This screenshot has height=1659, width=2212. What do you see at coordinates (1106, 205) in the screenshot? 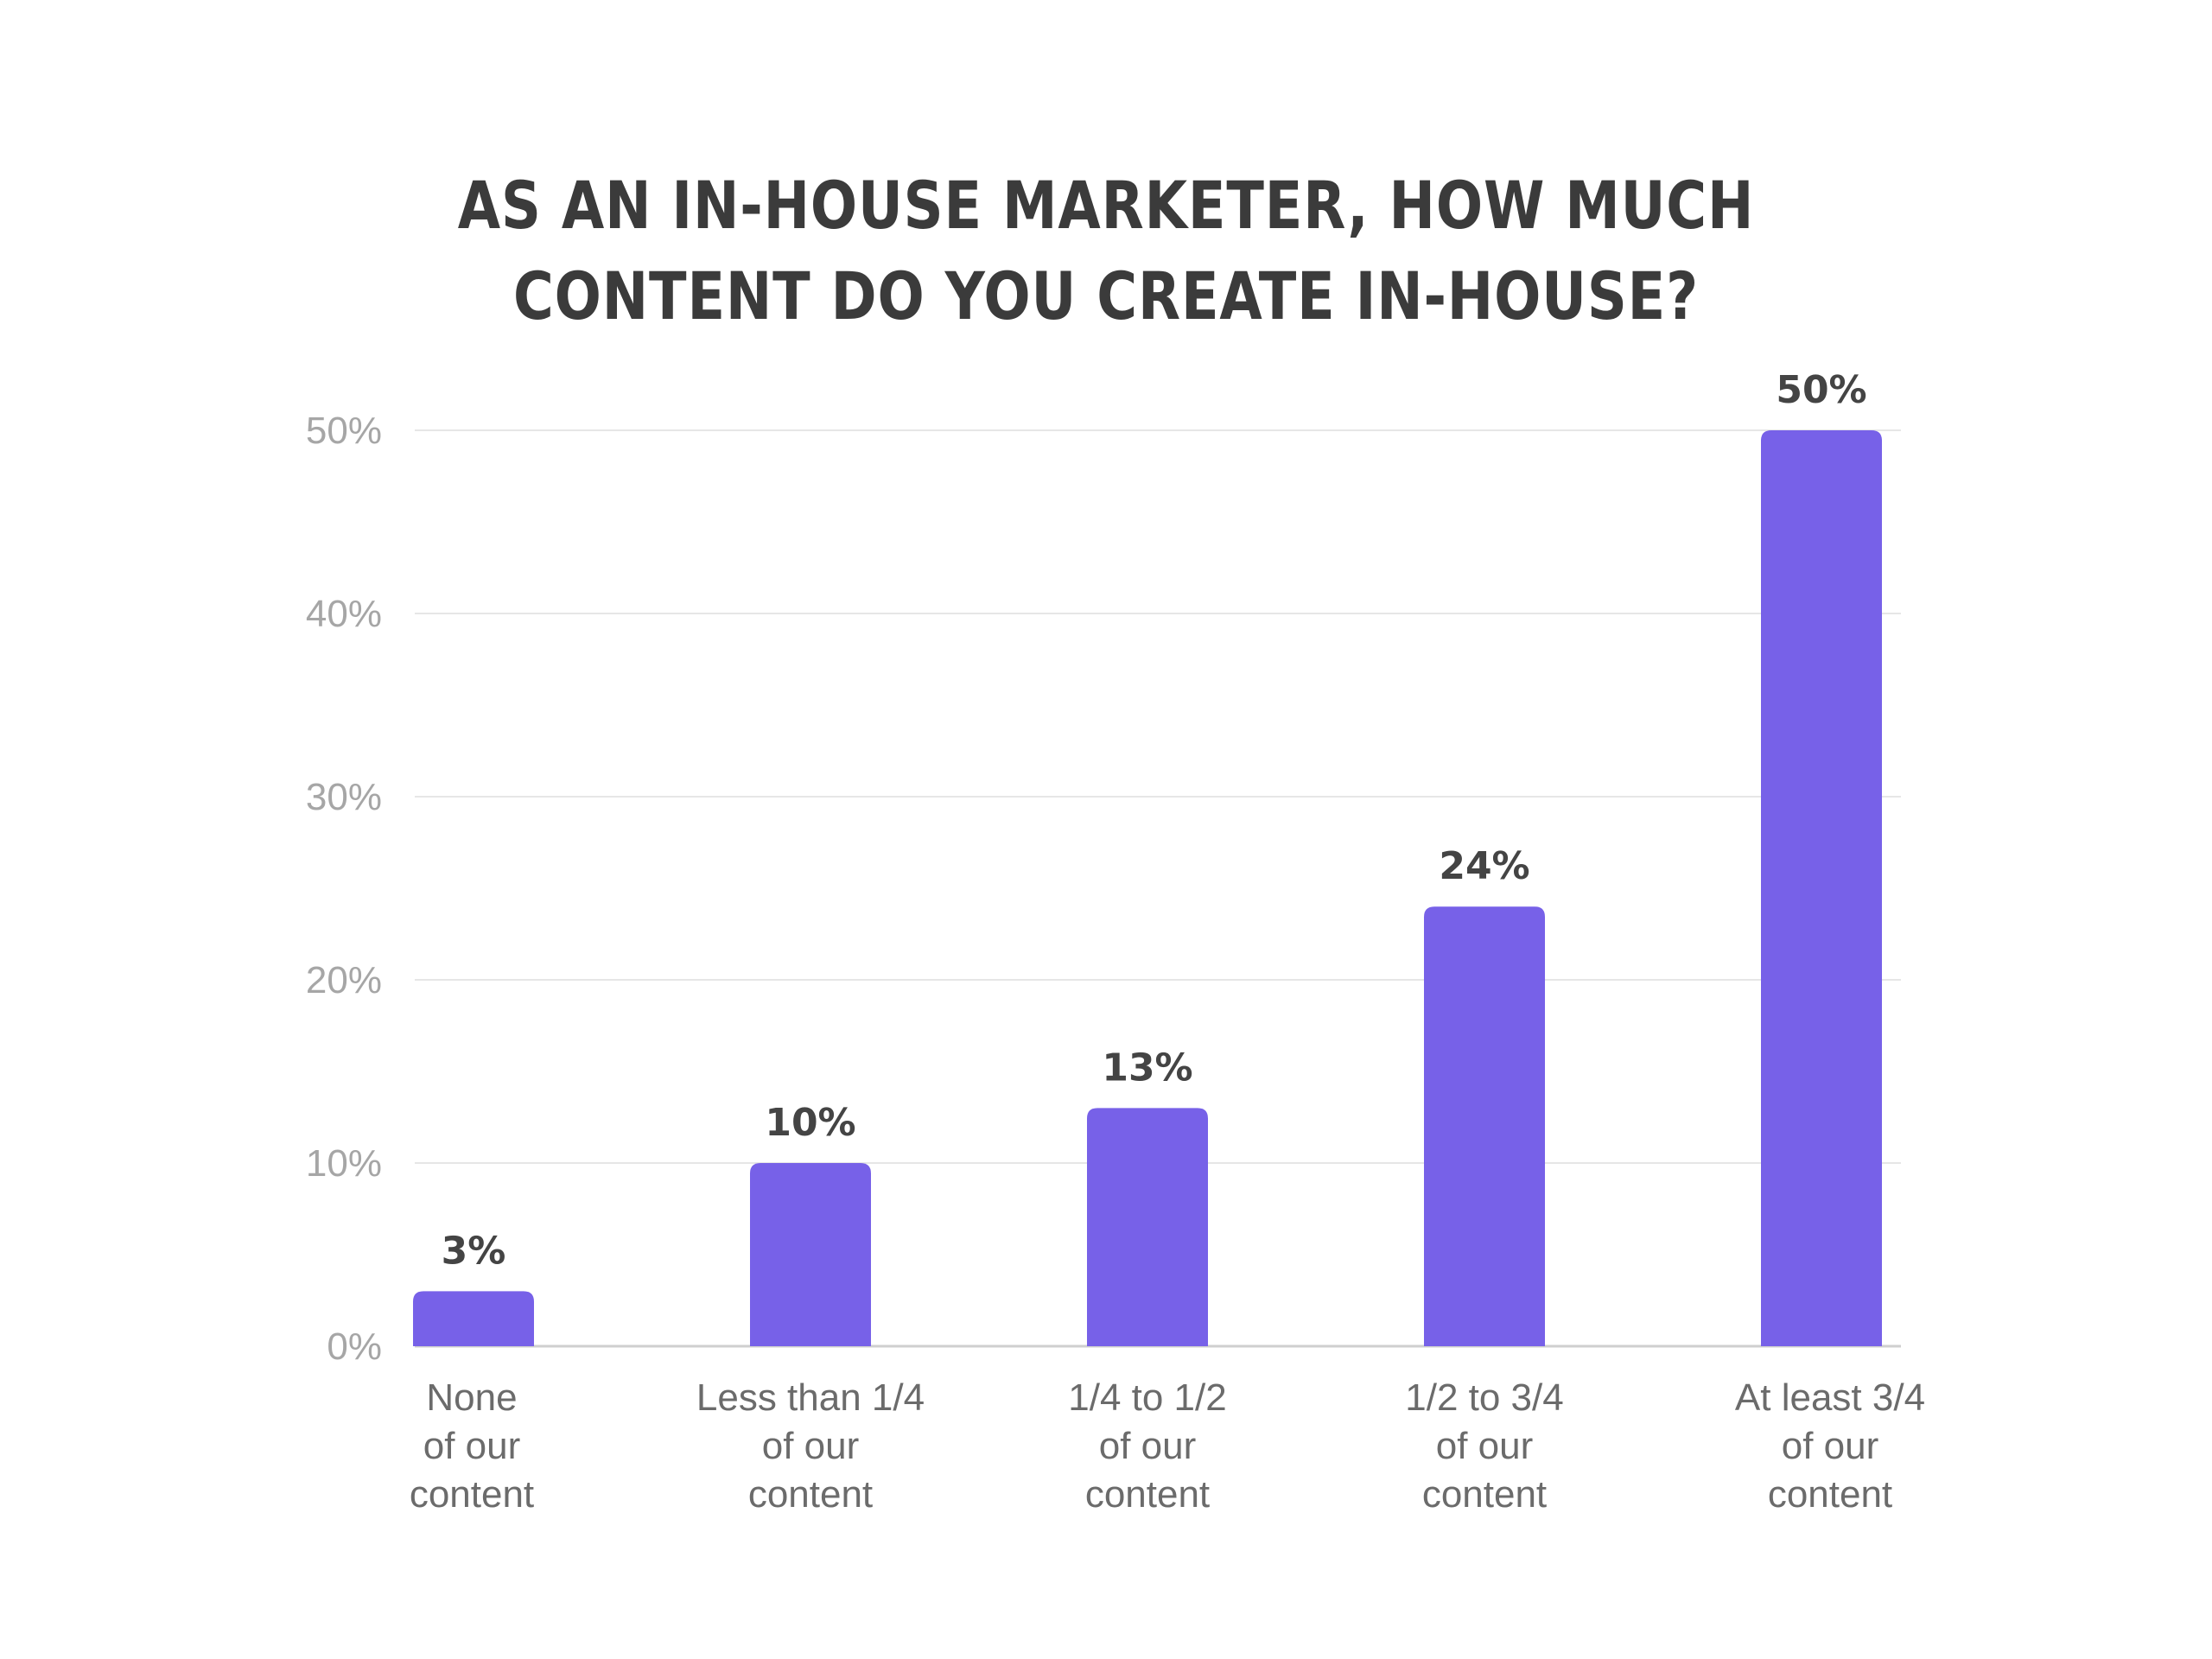
I see `chart-title-line-1: AS AN IN-HOUSE MARKETER, HOW MUCH` at bounding box center [1106, 205].